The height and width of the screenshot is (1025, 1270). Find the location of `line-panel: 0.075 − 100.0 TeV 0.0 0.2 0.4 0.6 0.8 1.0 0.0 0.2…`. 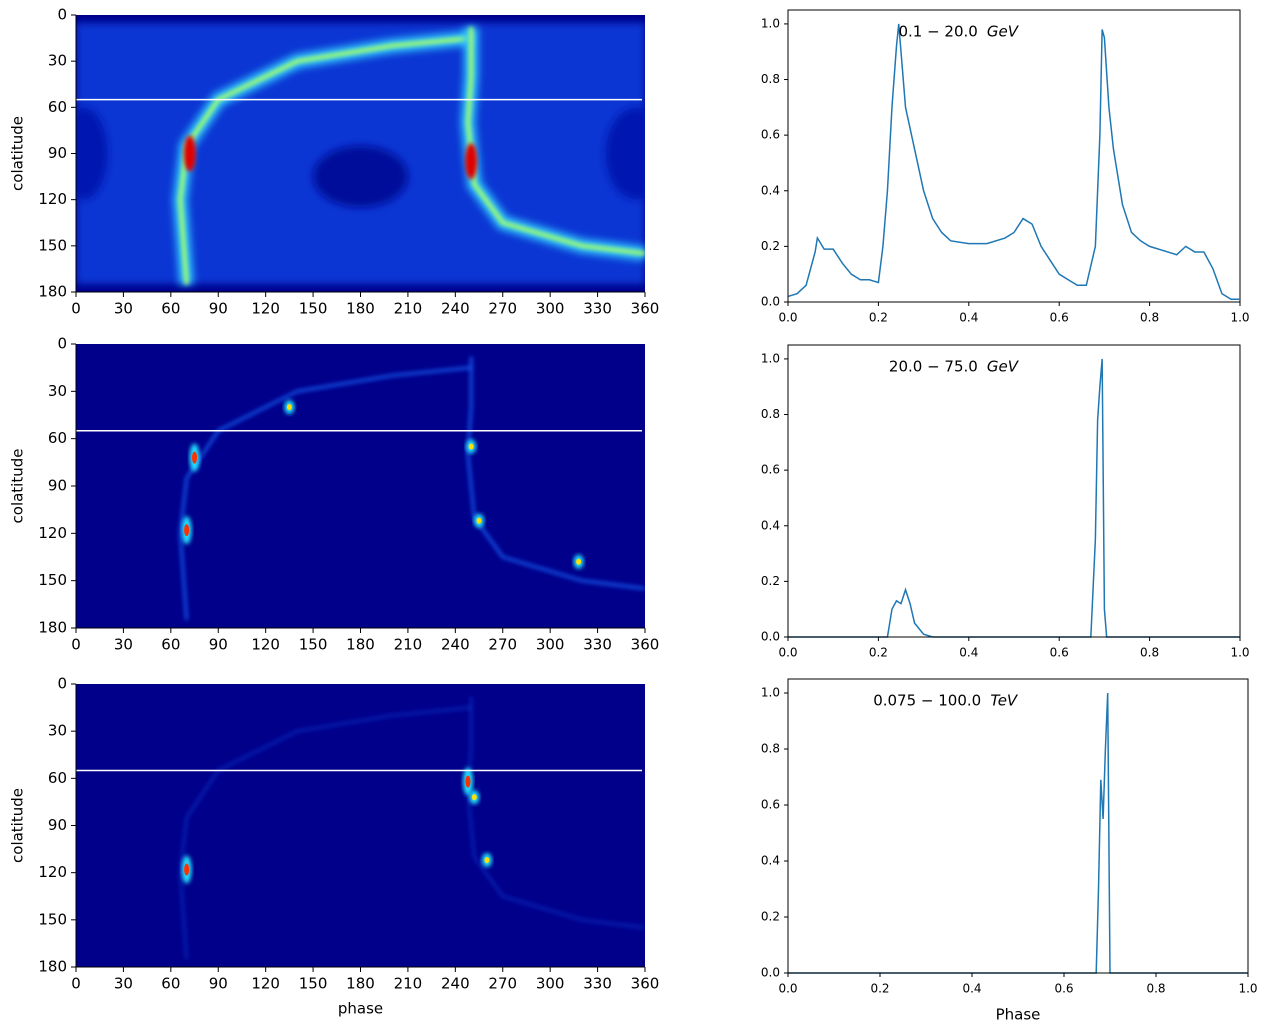

line-panel: 0.075 − 100.0 TeV 0.0 0.2 0.4 0.6 0.8 1.0 0.0 0.2… is located at coordinates (1009, 851).